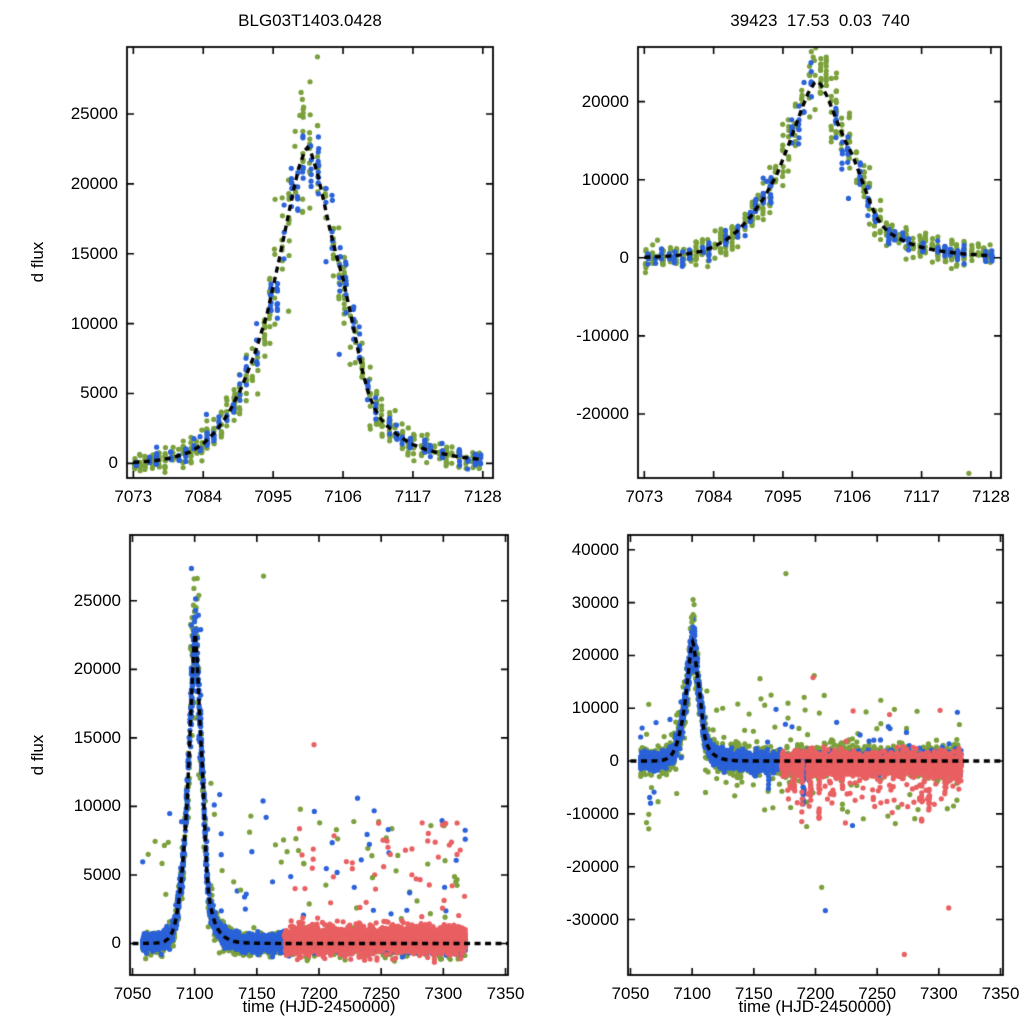 The width and height of the screenshot is (1024, 1024). I want to click on x-axis-label-bottom-right: time (HJD-2450000), so click(815, 1006).